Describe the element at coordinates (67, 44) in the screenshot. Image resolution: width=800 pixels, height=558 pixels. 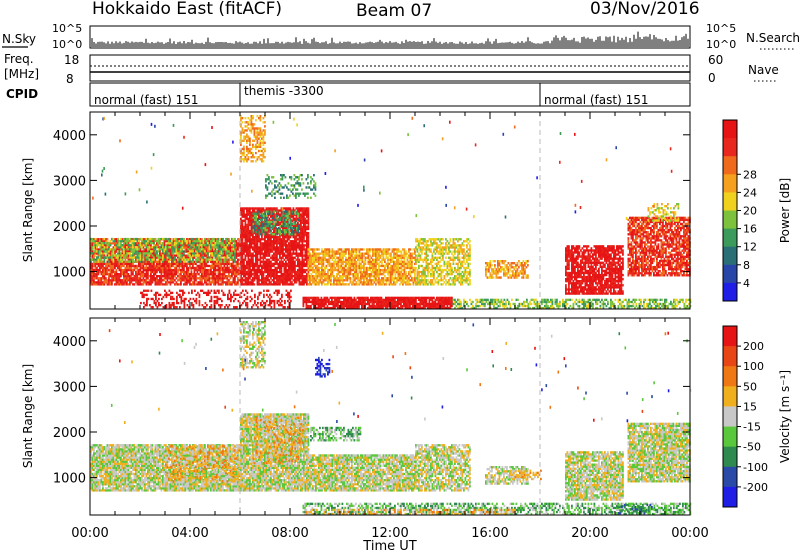
I see `noise-left-tick-lo: 10^0` at that location.